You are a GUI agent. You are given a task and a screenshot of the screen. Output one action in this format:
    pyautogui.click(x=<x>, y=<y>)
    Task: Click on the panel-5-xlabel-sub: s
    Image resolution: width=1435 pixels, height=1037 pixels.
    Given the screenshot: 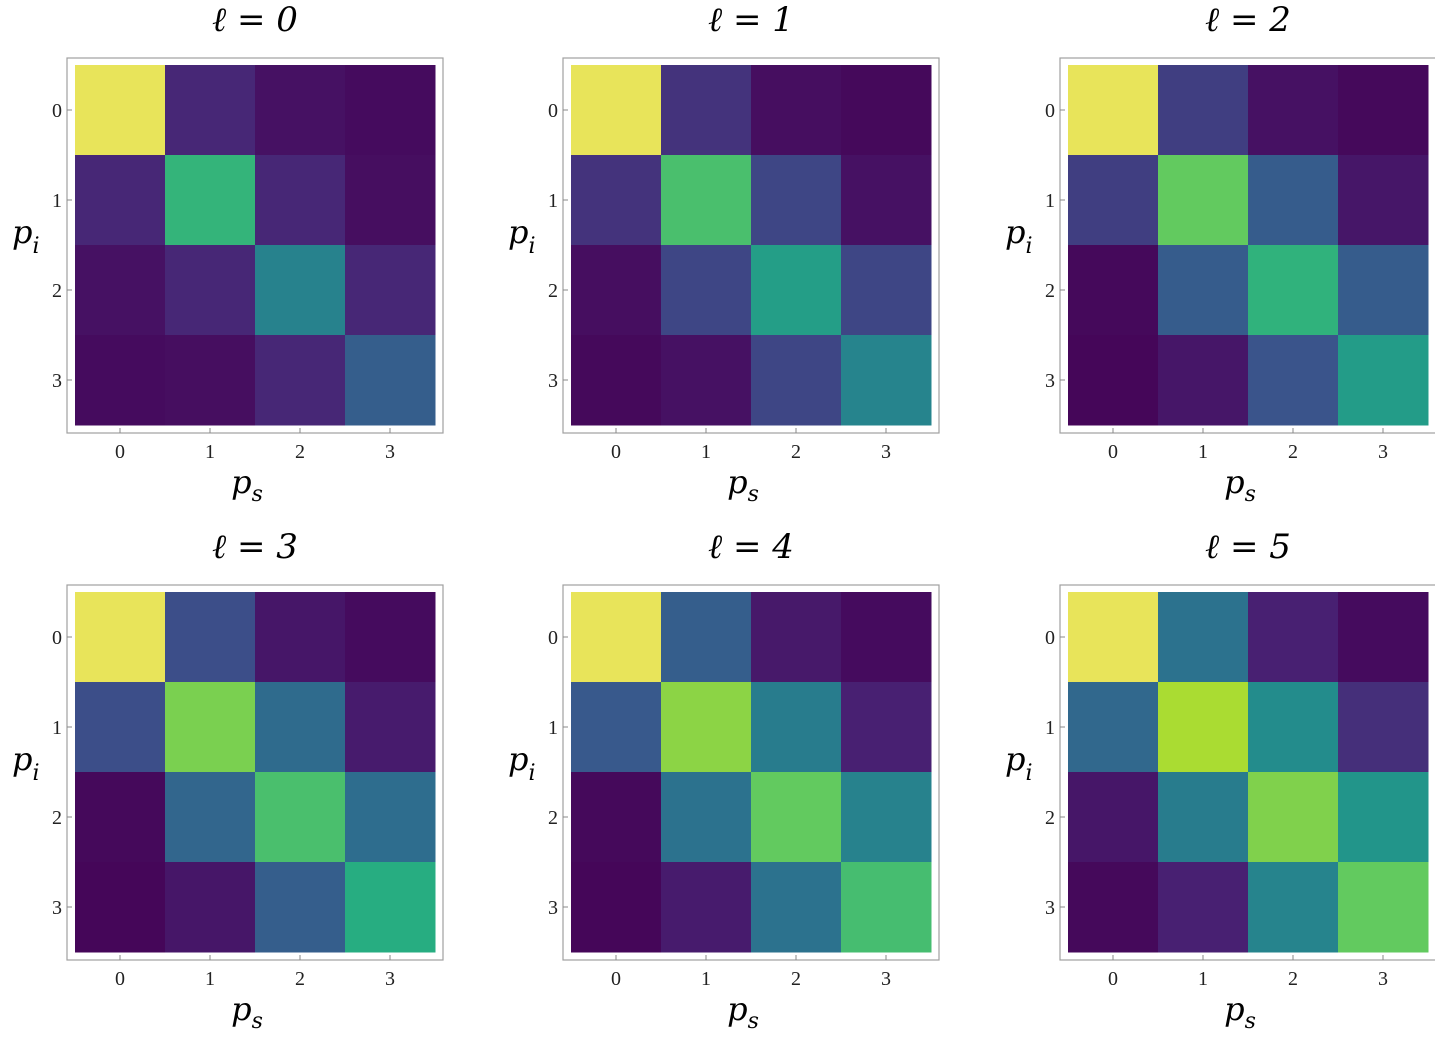 What is the action you would take?
    pyautogui.click(x=1250, y=1021)
    